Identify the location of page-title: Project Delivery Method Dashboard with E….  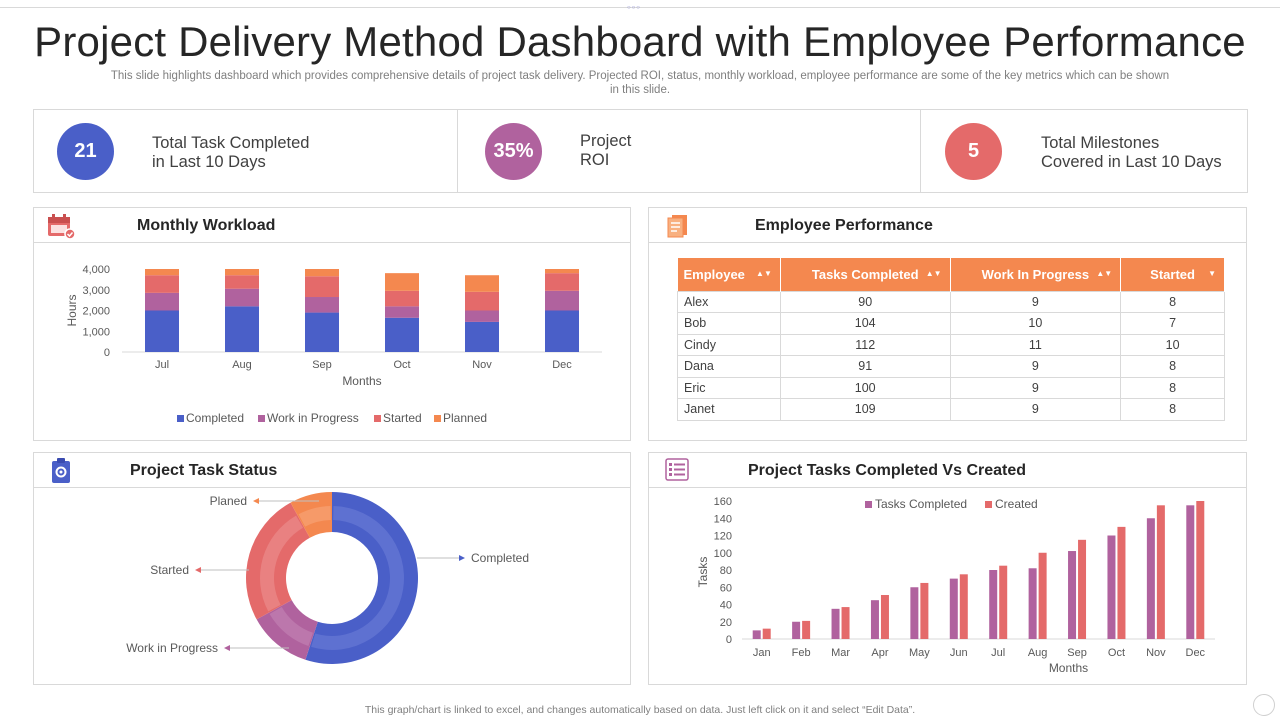
(640, 41).